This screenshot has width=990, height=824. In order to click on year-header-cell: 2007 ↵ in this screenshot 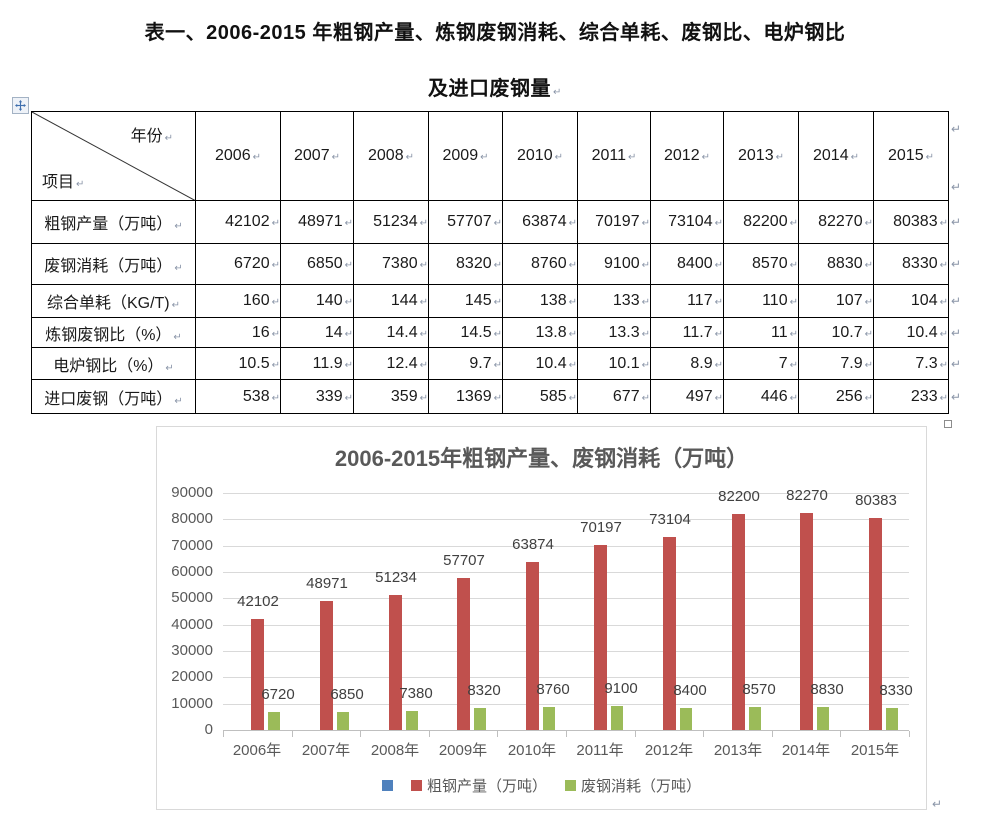, I will do `click(317, 156)`.